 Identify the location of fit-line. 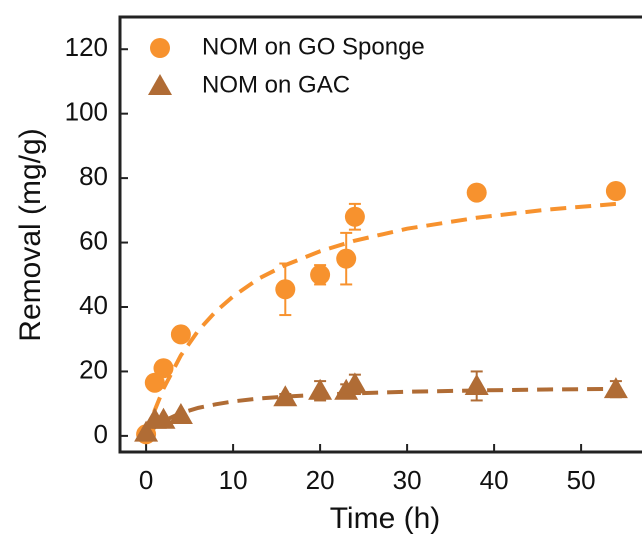
(380, 412).